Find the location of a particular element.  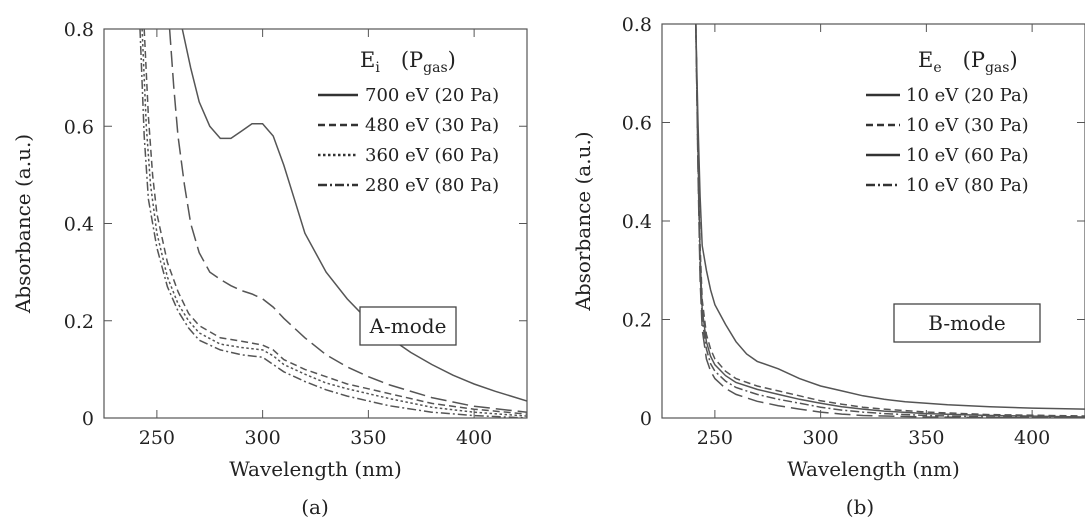

legend-label: 360 eV (60 Pa) is located at coordinates (432, 155).